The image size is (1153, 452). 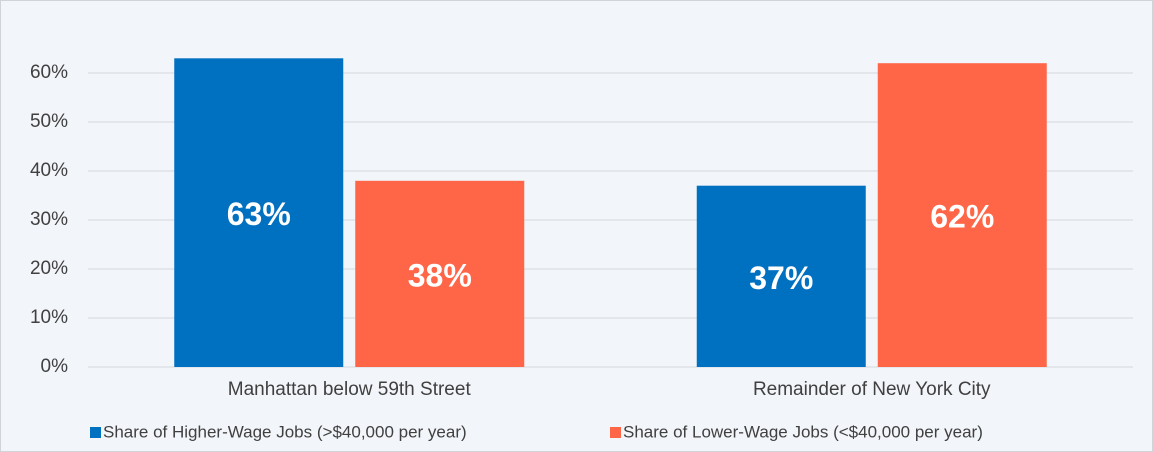 I want to click on y-tick-label: 30%, so click(x=49, y=219).